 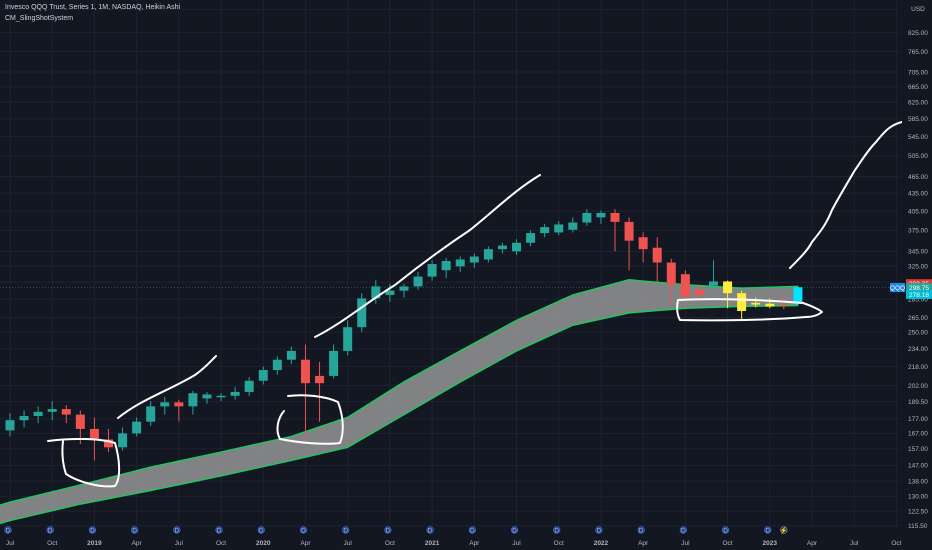 I want to click on y-tick-label: 202.00, so click(x=918, y=386).